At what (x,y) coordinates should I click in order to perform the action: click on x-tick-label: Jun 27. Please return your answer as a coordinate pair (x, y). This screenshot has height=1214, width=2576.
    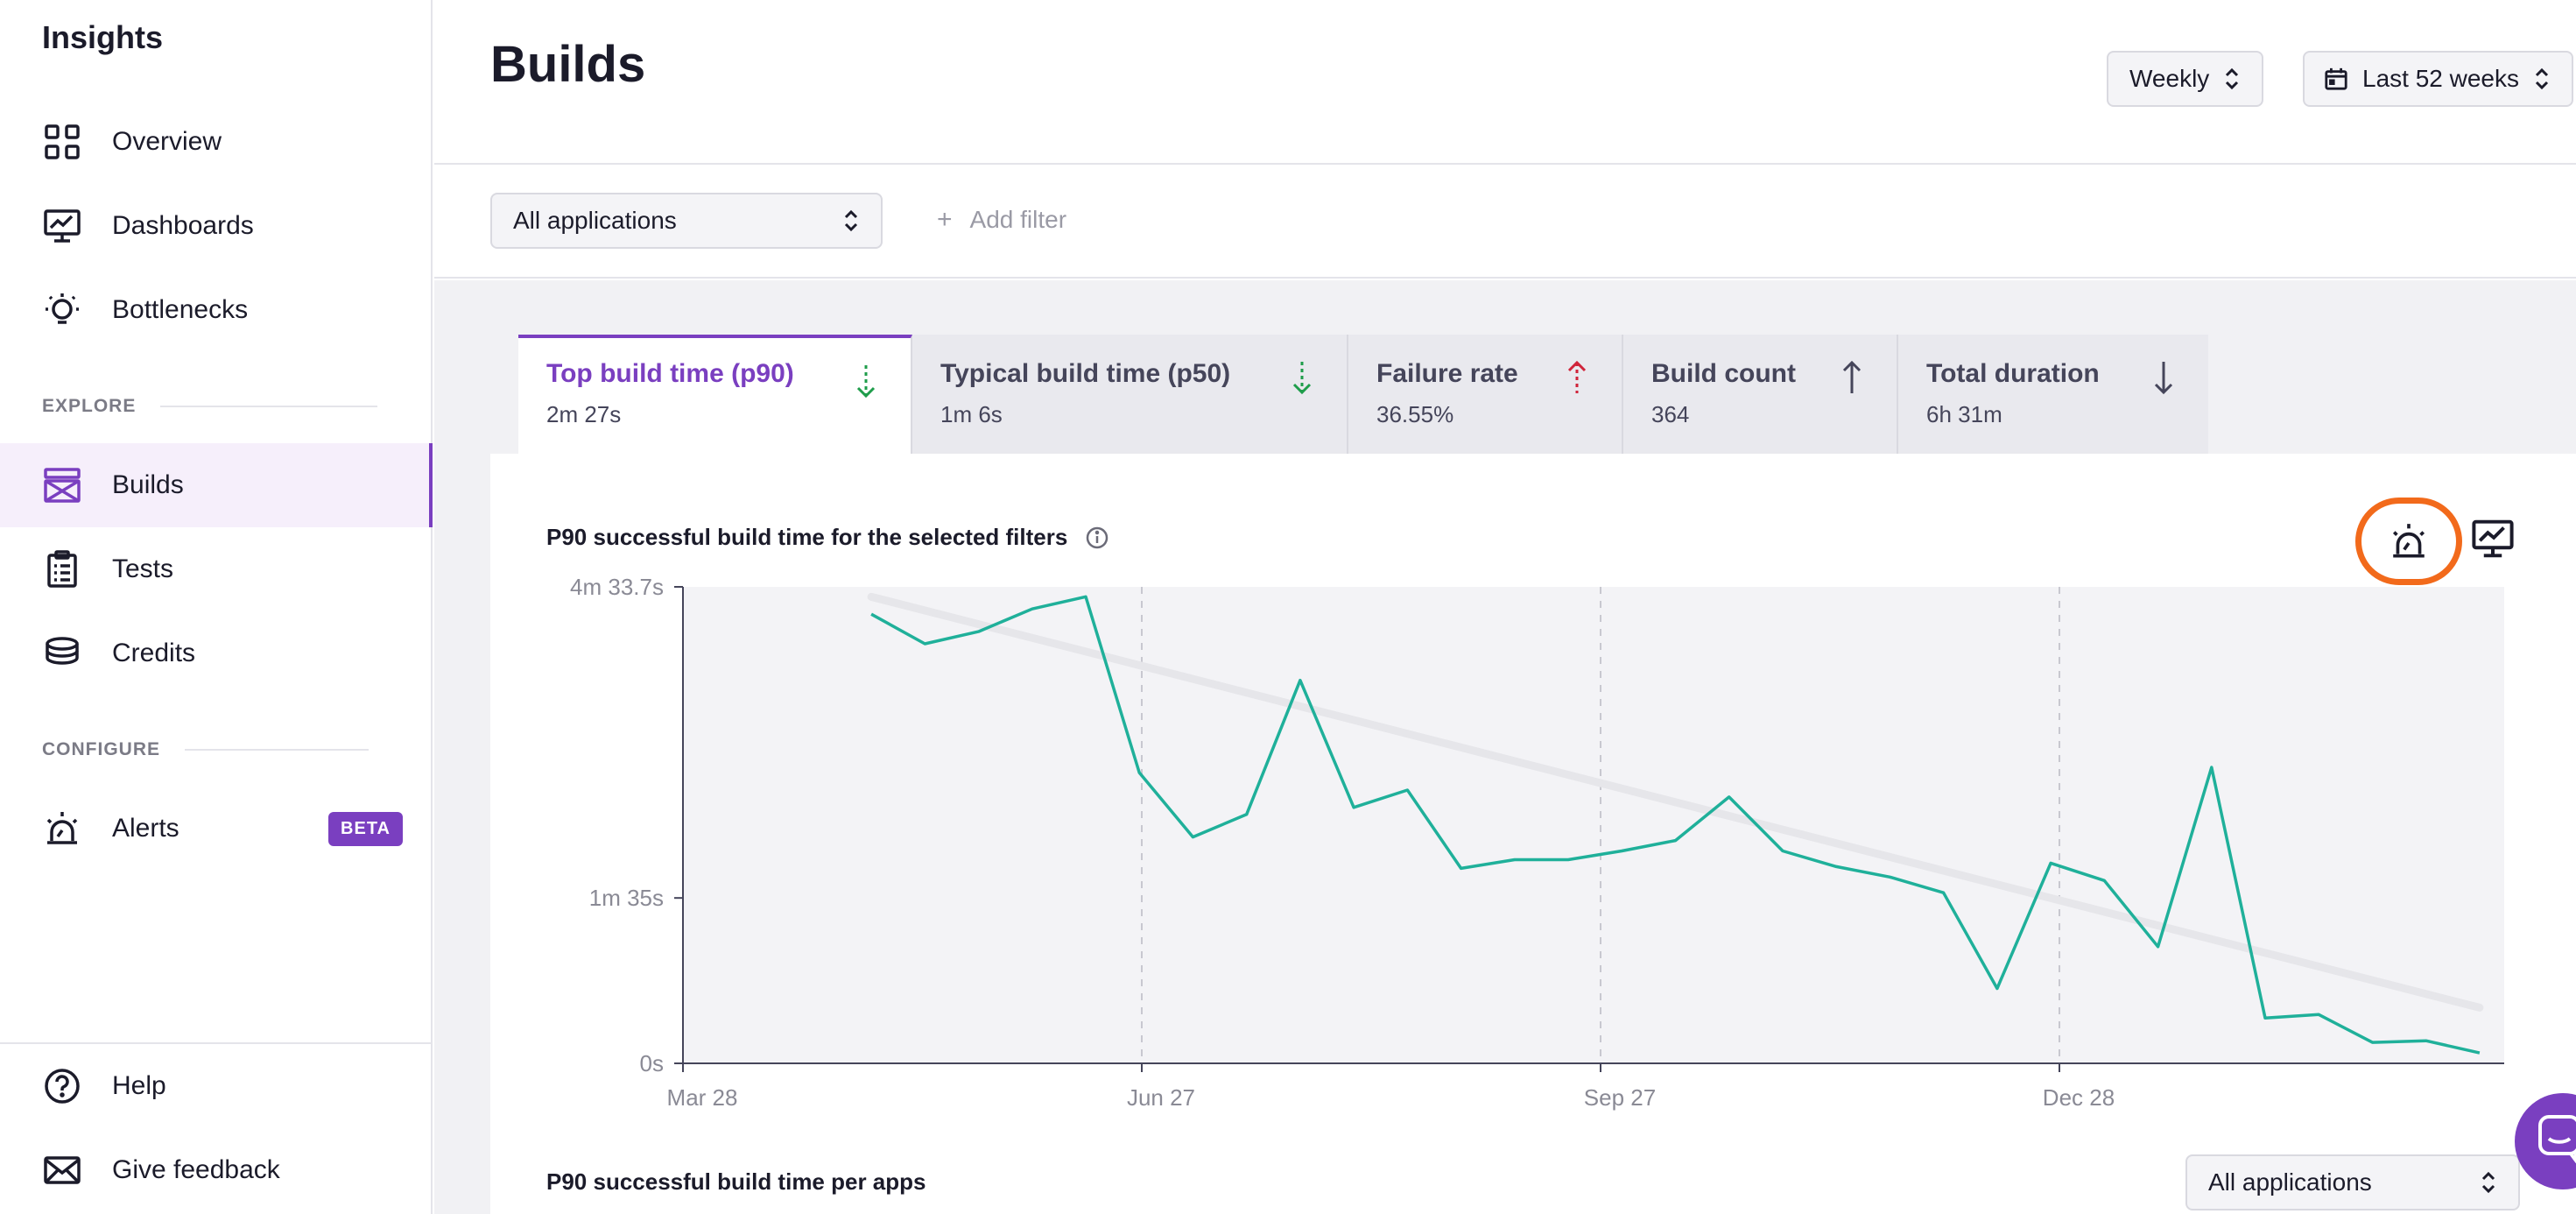
    Looking at the image, I should click on (1161, 1097).